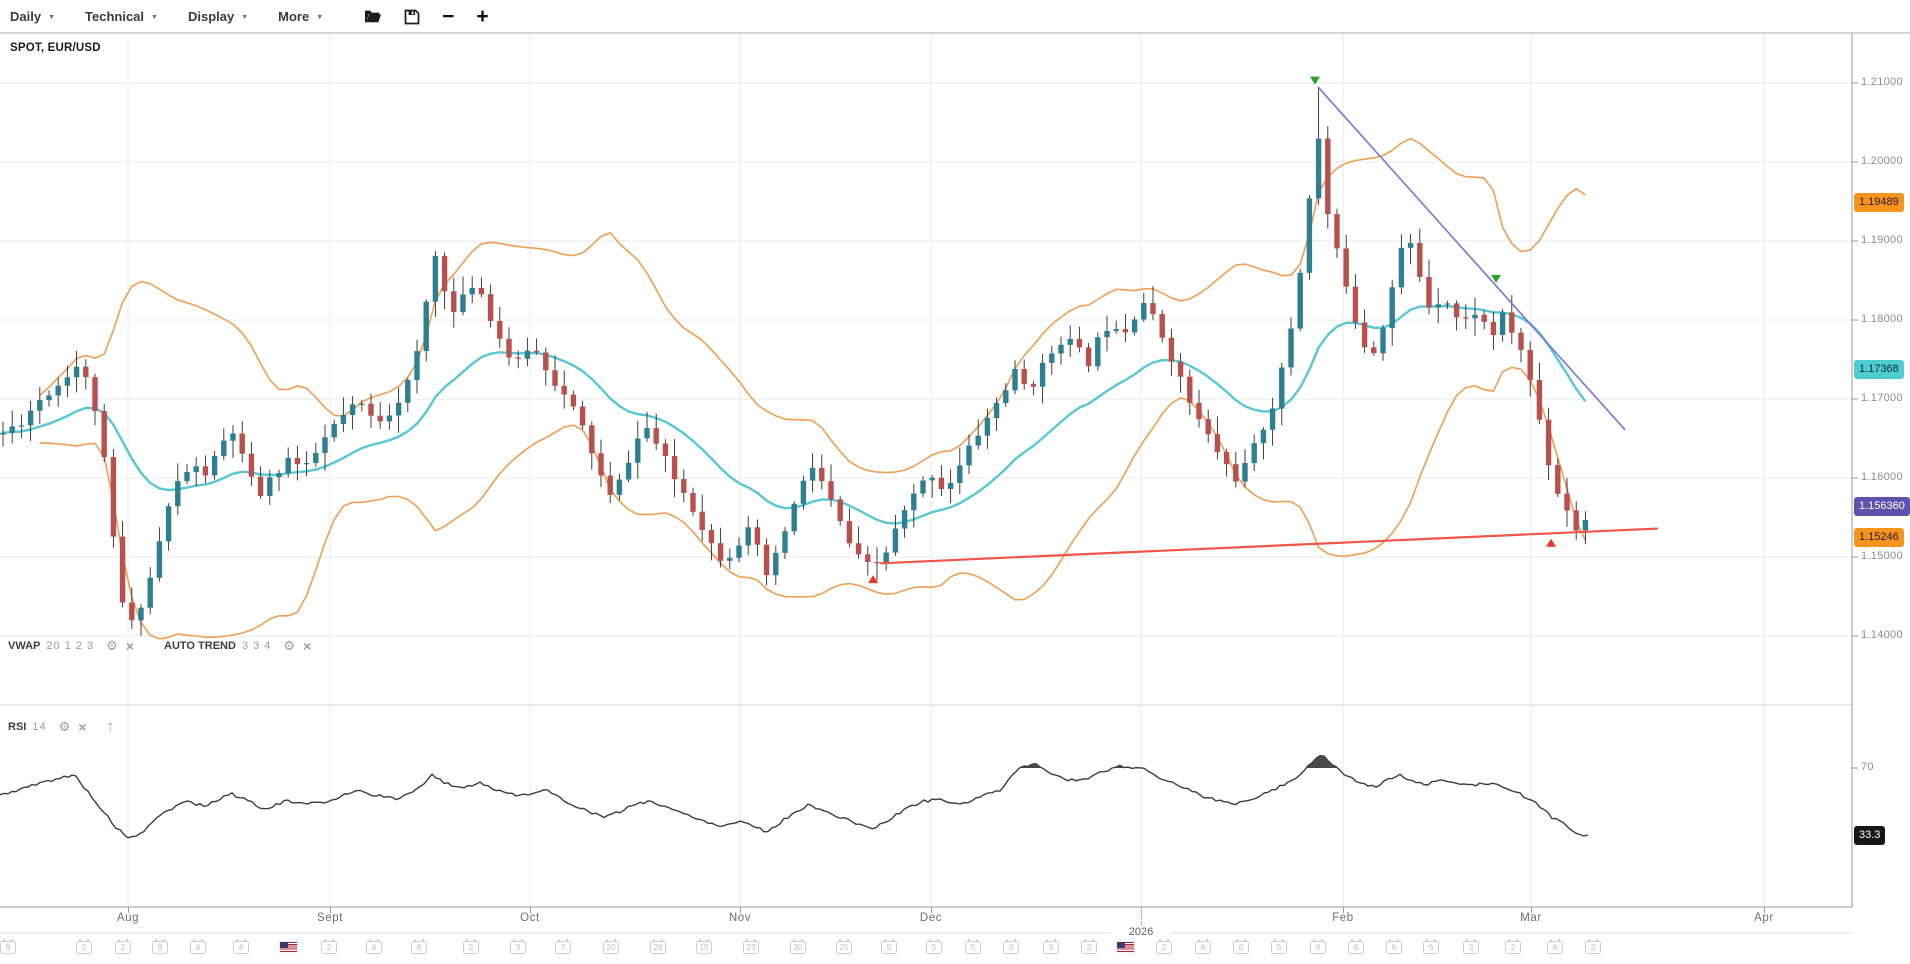  What do you see at coordinates (658, 946) in the screenshot?
I see `calendar-event-icon: 28` at bounding box center [658, 946].